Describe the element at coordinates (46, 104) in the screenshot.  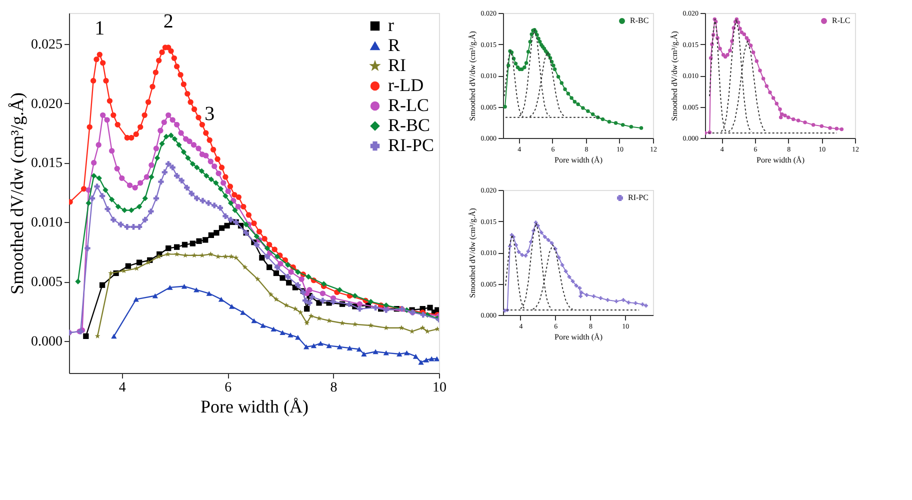
I see `y-tick-label: 0.020` at that location.